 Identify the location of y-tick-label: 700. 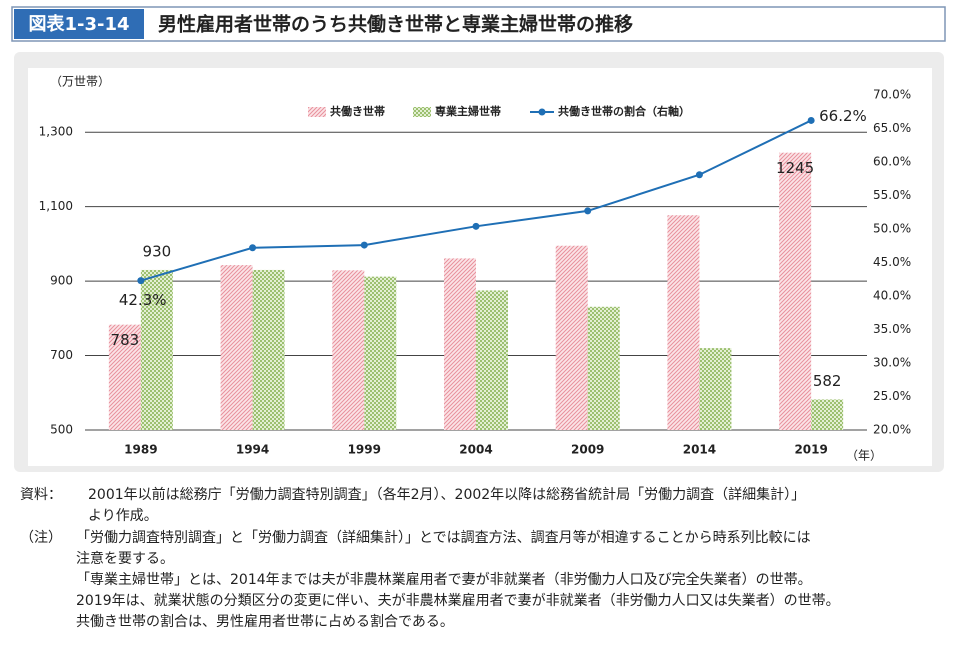
(61, 355).